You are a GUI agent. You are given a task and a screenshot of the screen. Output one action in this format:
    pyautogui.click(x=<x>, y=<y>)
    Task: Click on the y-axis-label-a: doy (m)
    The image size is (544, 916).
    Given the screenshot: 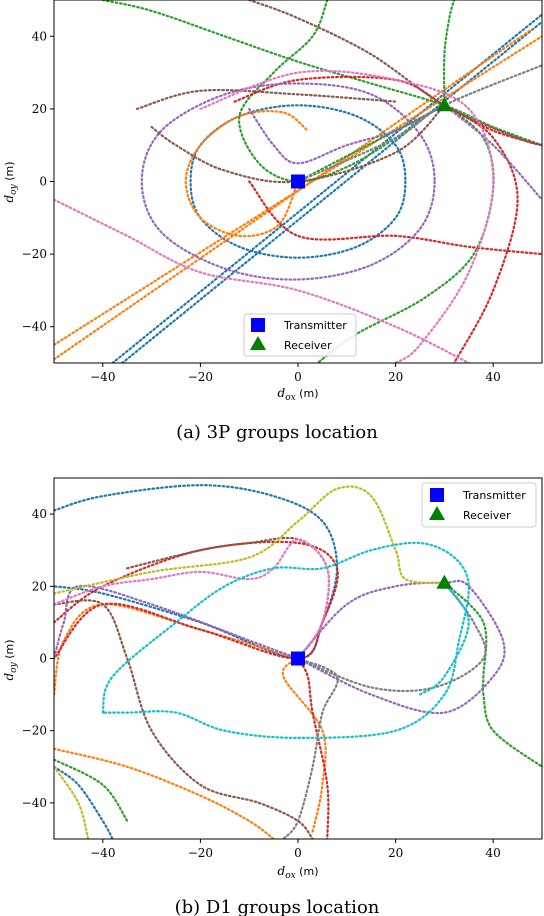 What is the action you would take?
    pyautogui.click(x=10, y=182)
    